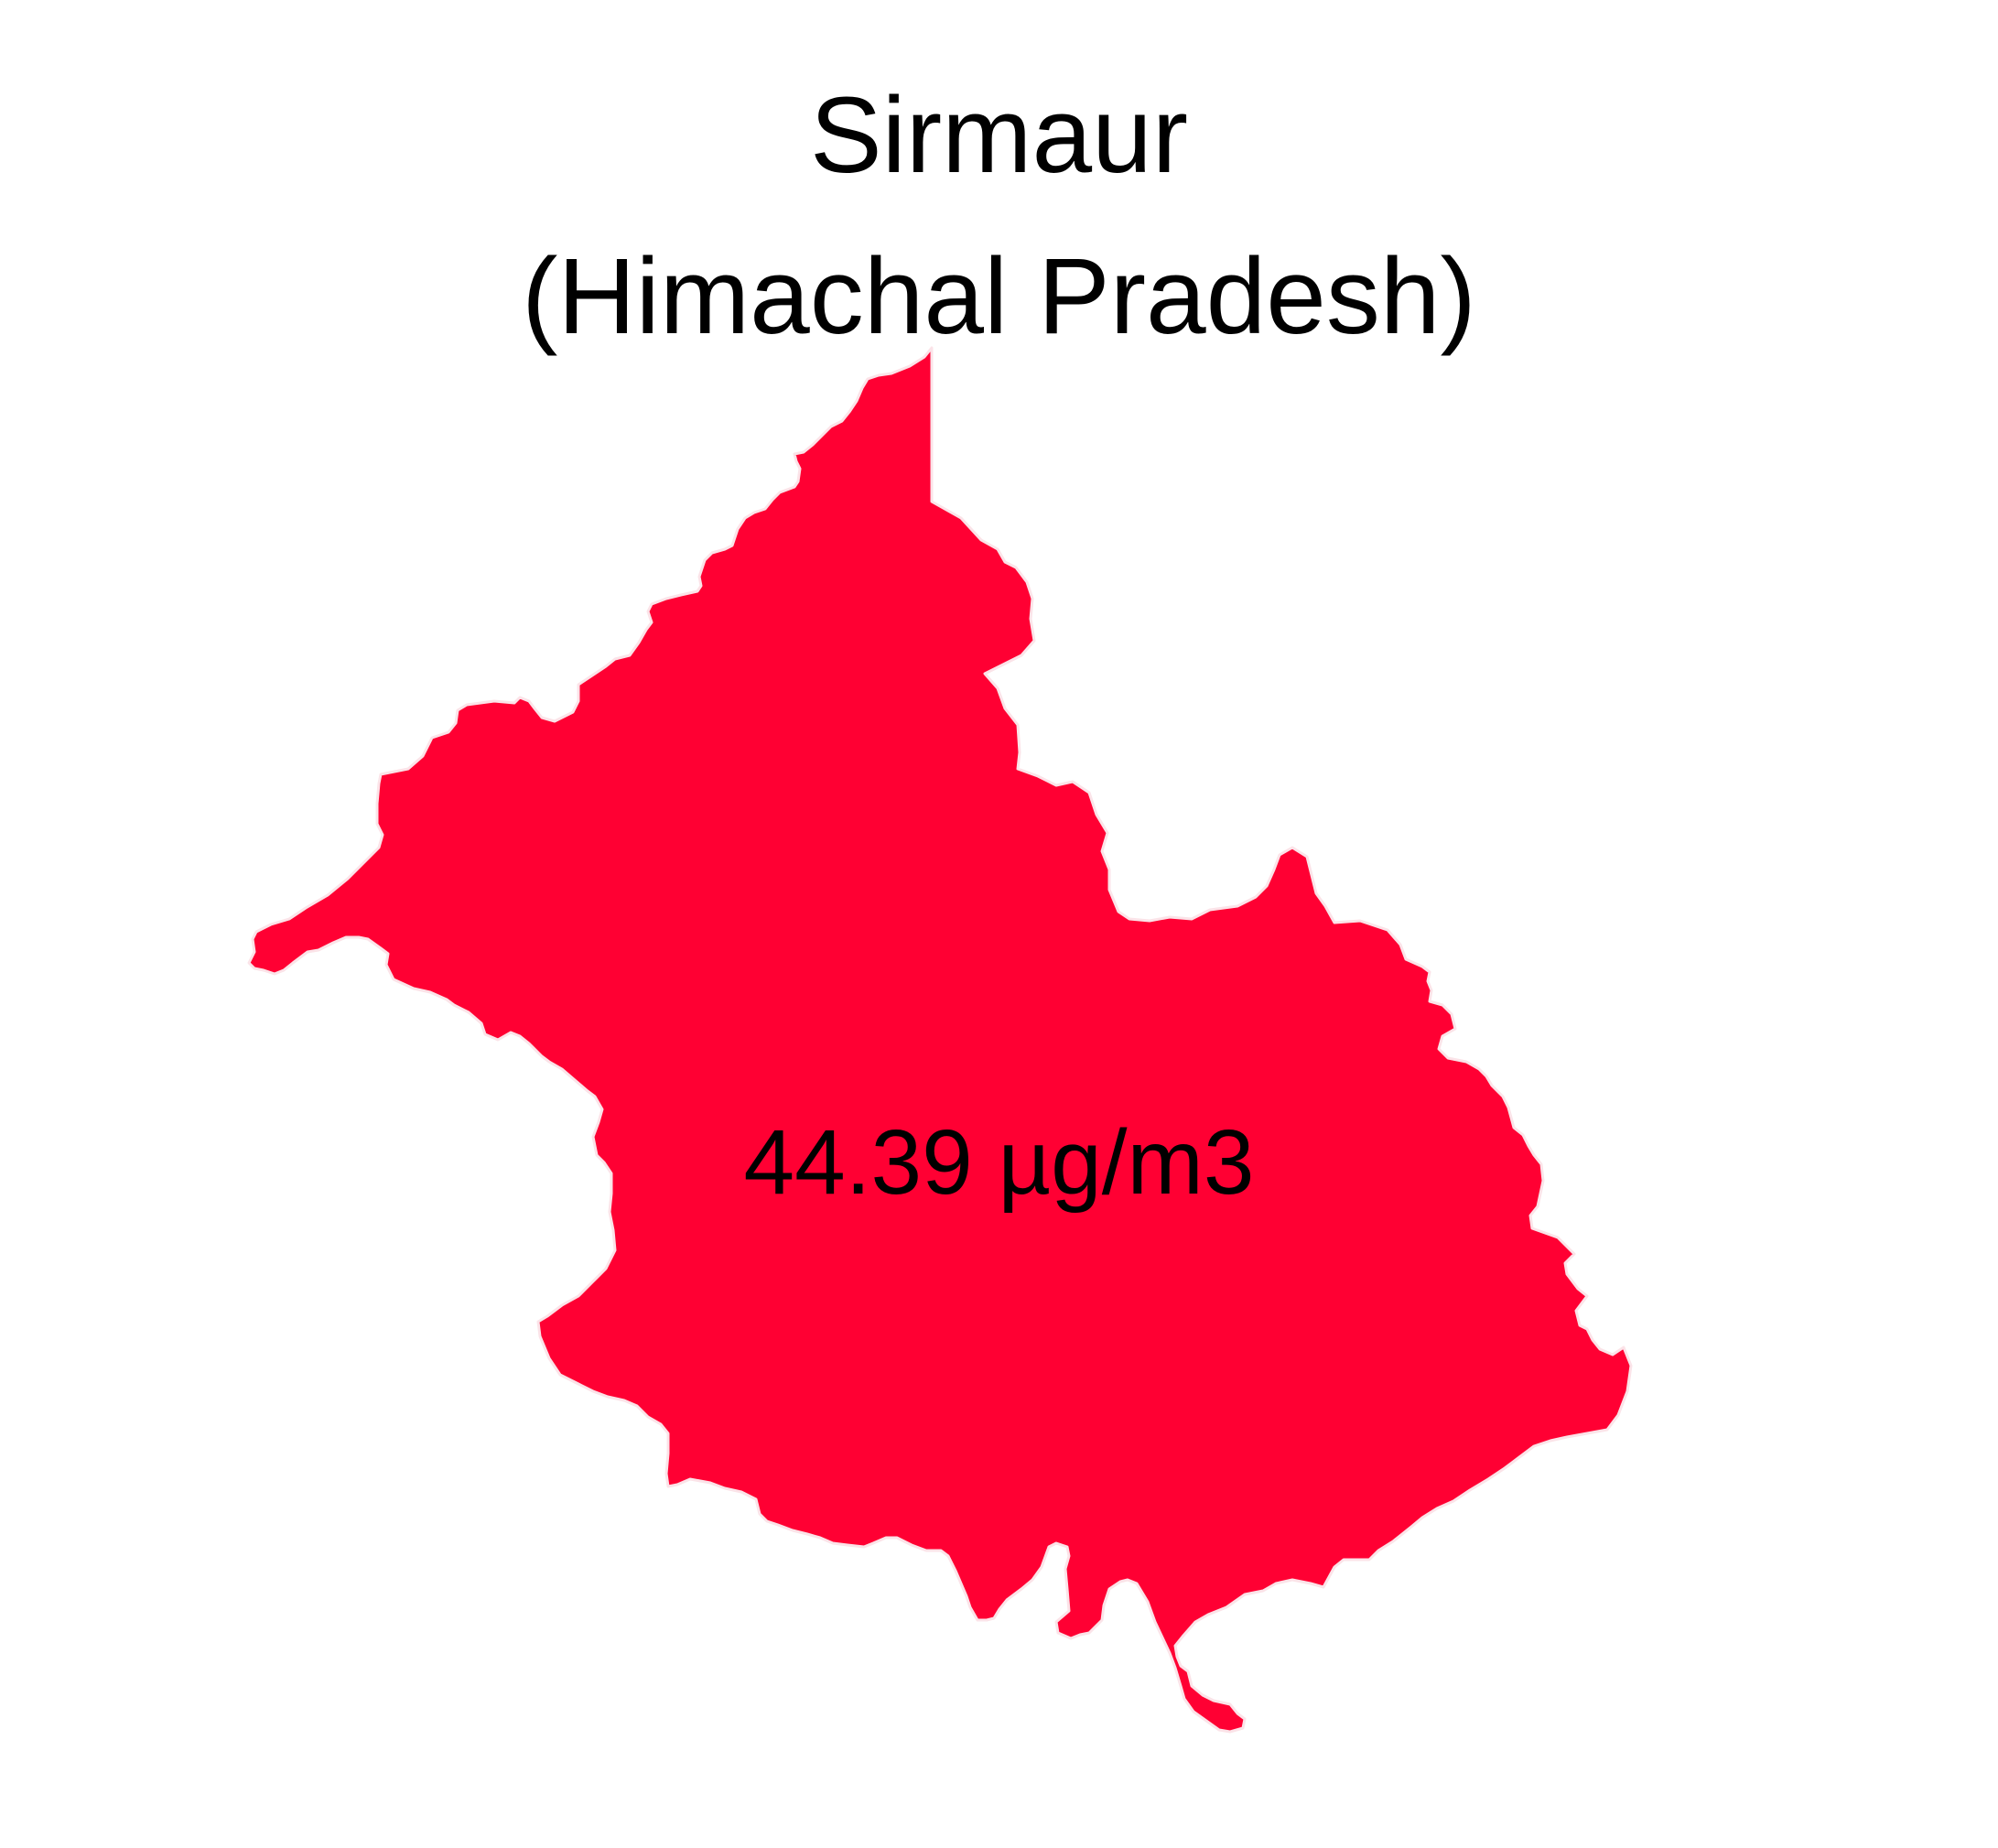 Image resolution: width=1998 pixels, height=1848 pixels. Describe the element at coordinates (999, 296) in the screenshot. I see `map-subtitle: (Himachal Pradesh)` at that location.